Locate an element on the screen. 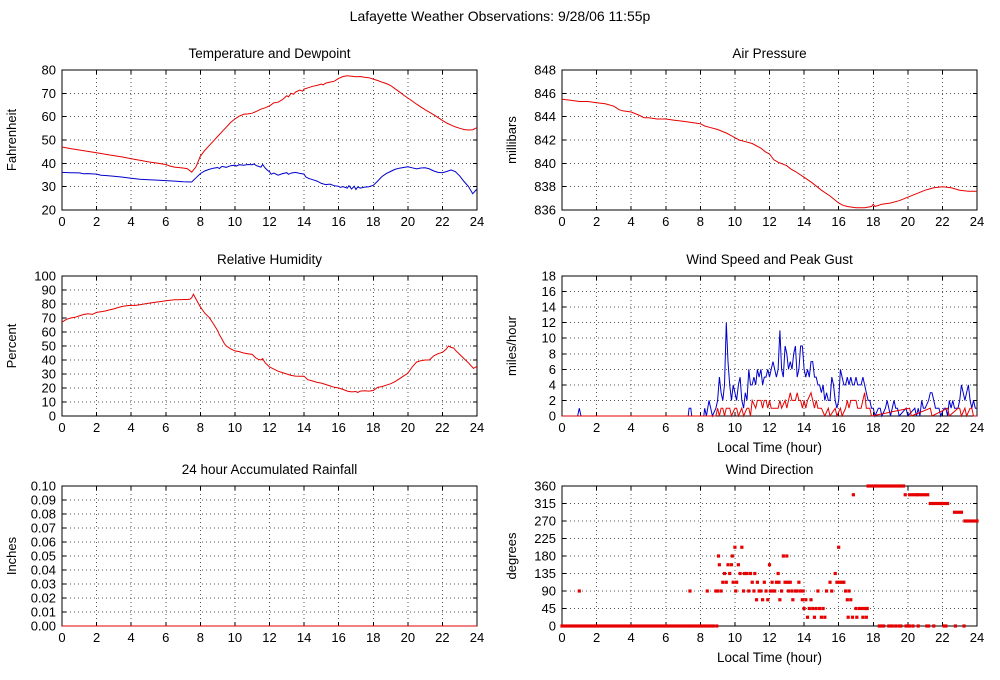 Image resolution: width=1000 pixels, height=680 pixels. svg-text: 0.10 is located at coordinates (43, 486).